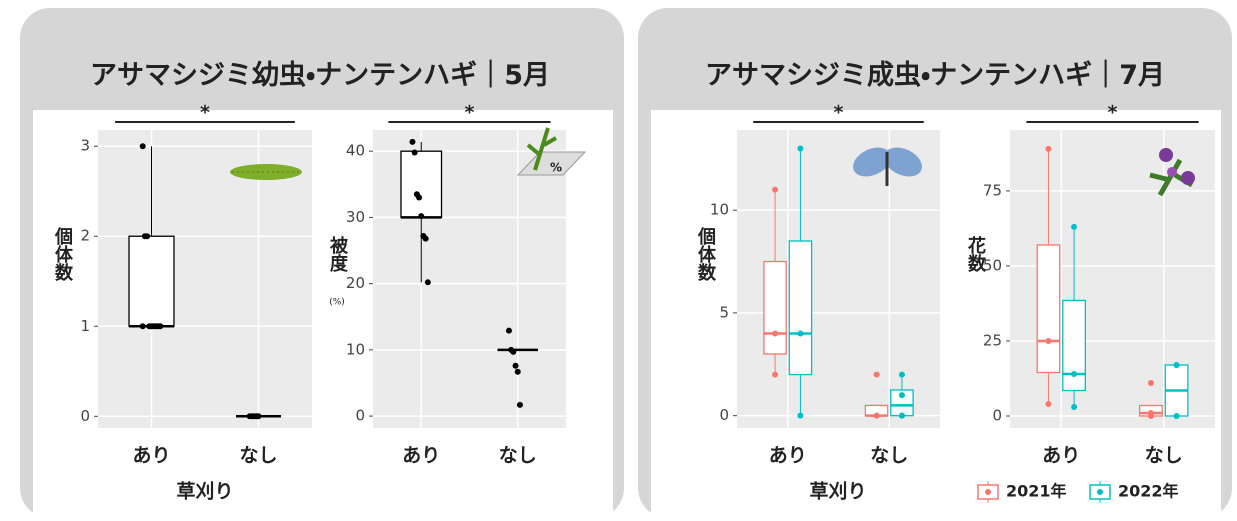 This screenshot has width=1237, height=521. I want to click on panel-title: アサマシジミ成虫・ナンテンハギ｜7月, so click(935, 75).